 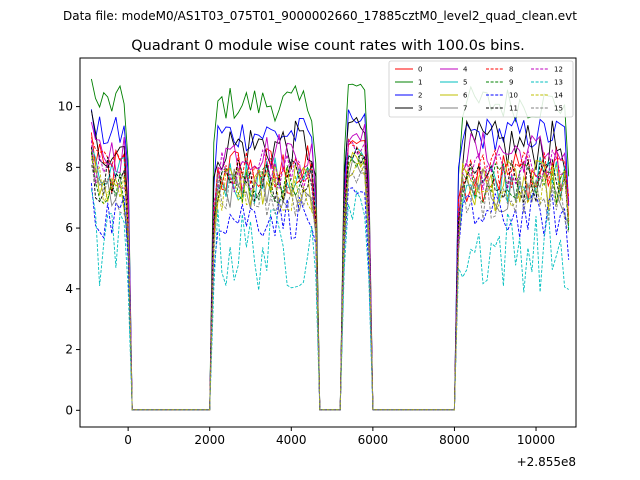 What do you see at coordinates (558, 109) in the screenshot?
I see `legend-label-15: 15` at bounding box center [558, 109].